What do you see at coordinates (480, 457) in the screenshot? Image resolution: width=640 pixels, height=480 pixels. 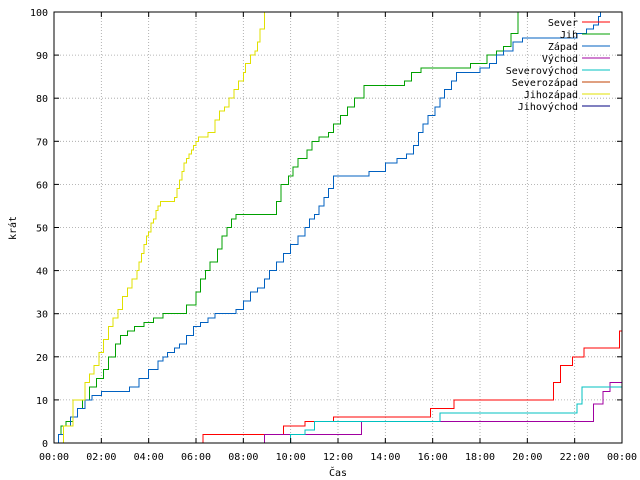 I see `x-tick-label: 18:00` at bounding box center [480, 457].